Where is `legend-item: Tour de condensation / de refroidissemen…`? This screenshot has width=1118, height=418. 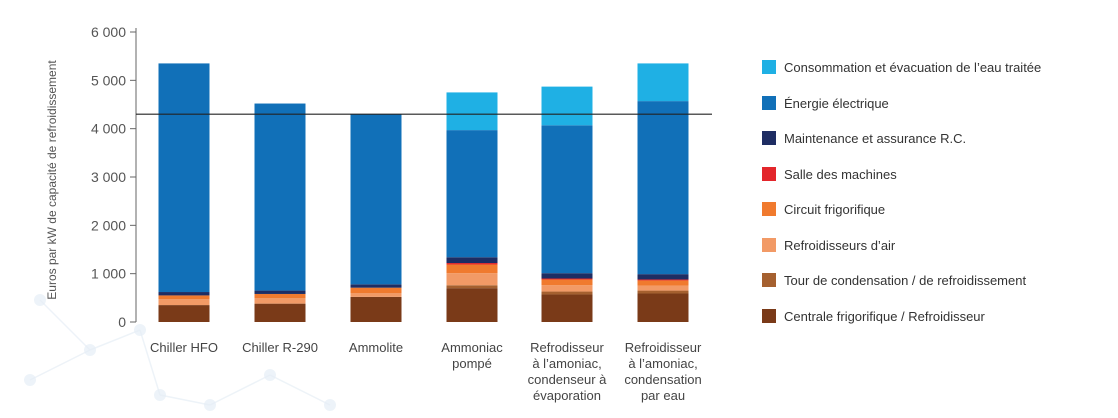 legend-item: Tour de condensation / de refroidissemen… is located at coordinates (894, 280).